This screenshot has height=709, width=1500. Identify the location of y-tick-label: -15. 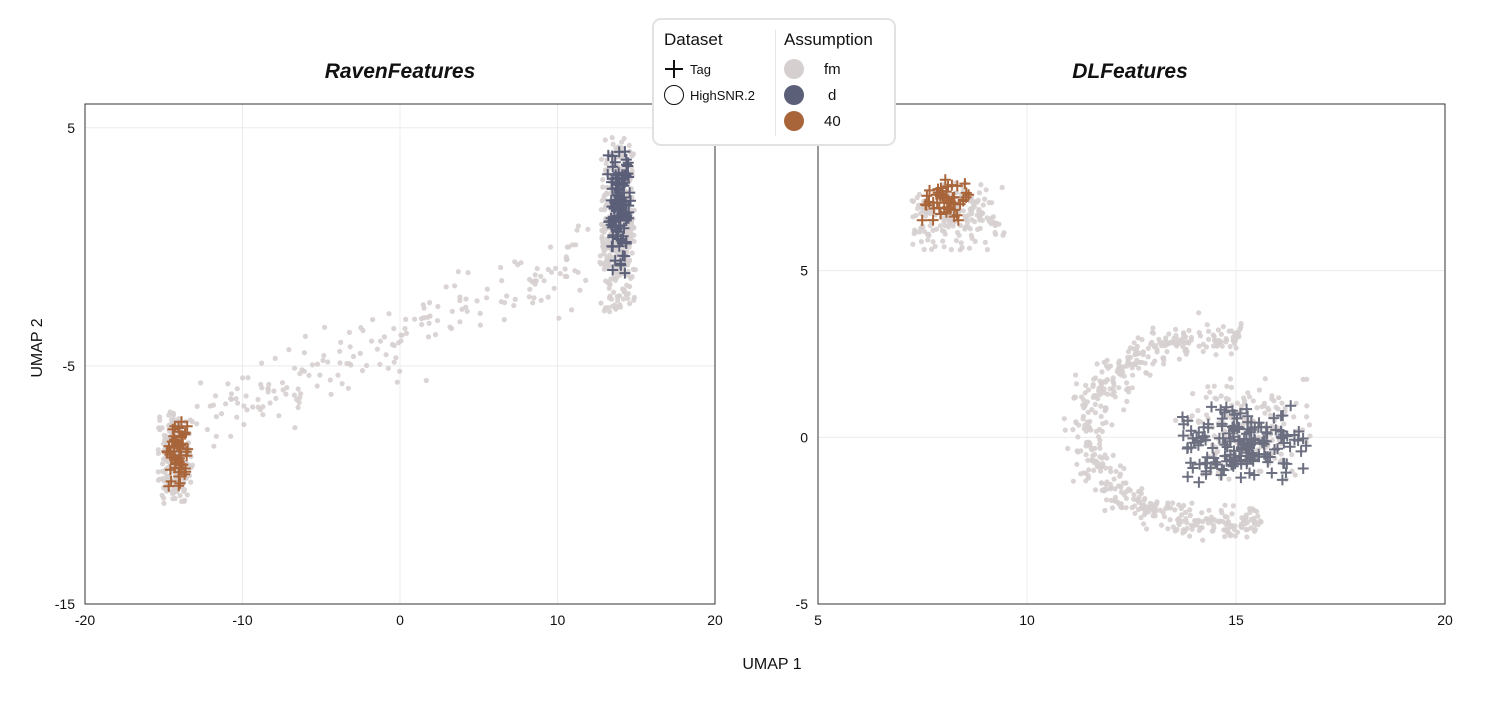
(65, 604).